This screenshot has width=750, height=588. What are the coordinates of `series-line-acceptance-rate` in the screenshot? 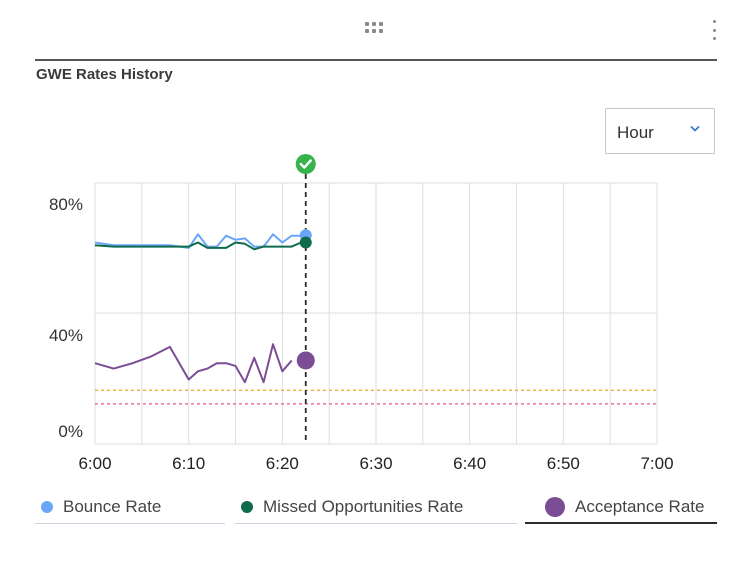 It's located at (193, 363).